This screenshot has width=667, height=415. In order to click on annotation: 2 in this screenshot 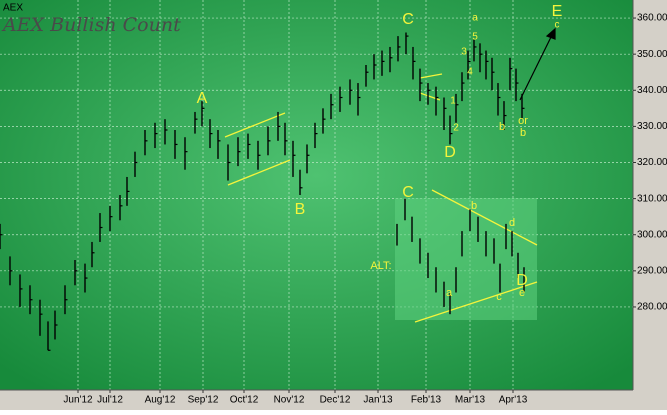, I will do `click(456, 128)`.